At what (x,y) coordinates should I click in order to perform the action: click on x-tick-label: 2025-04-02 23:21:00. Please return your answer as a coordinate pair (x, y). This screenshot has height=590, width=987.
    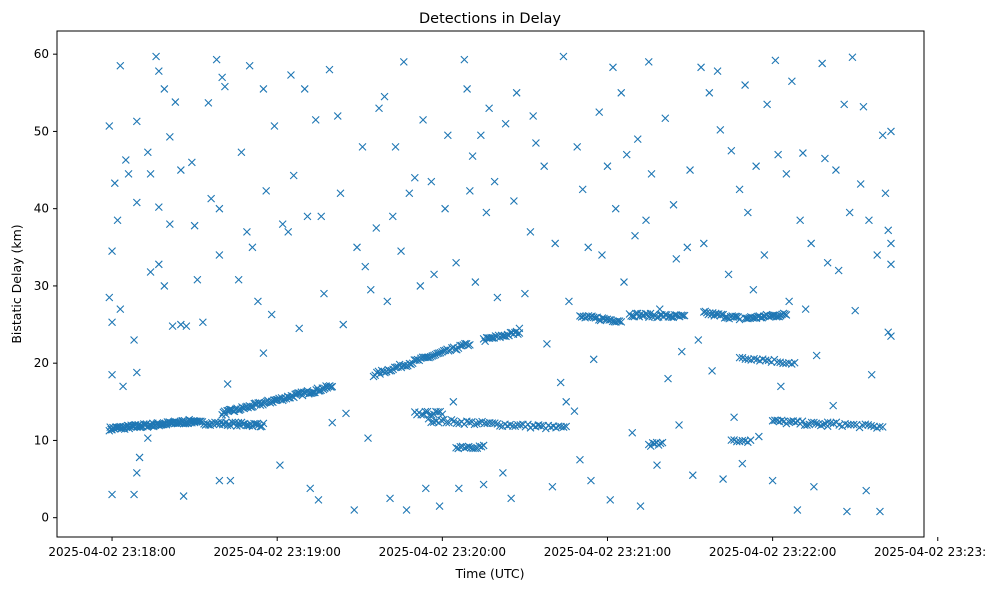
    Looking at the image, I should click on (607, 552).